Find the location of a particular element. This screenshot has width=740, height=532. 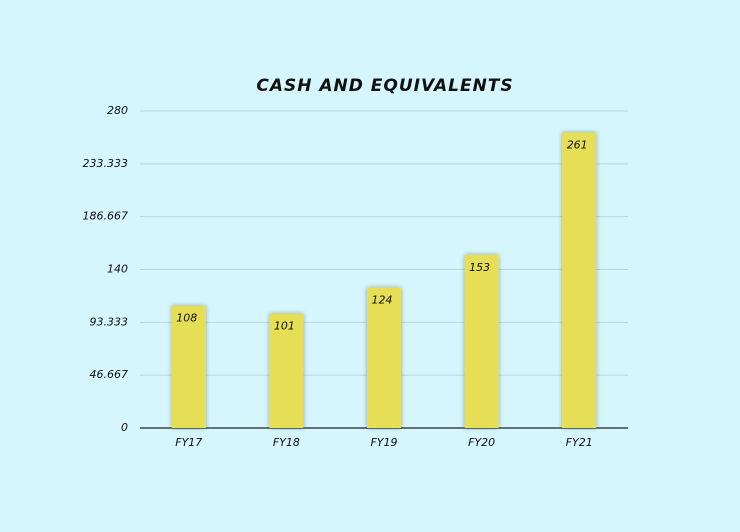

y-tick-label: 93.333 is located at coordinates (109, 321).